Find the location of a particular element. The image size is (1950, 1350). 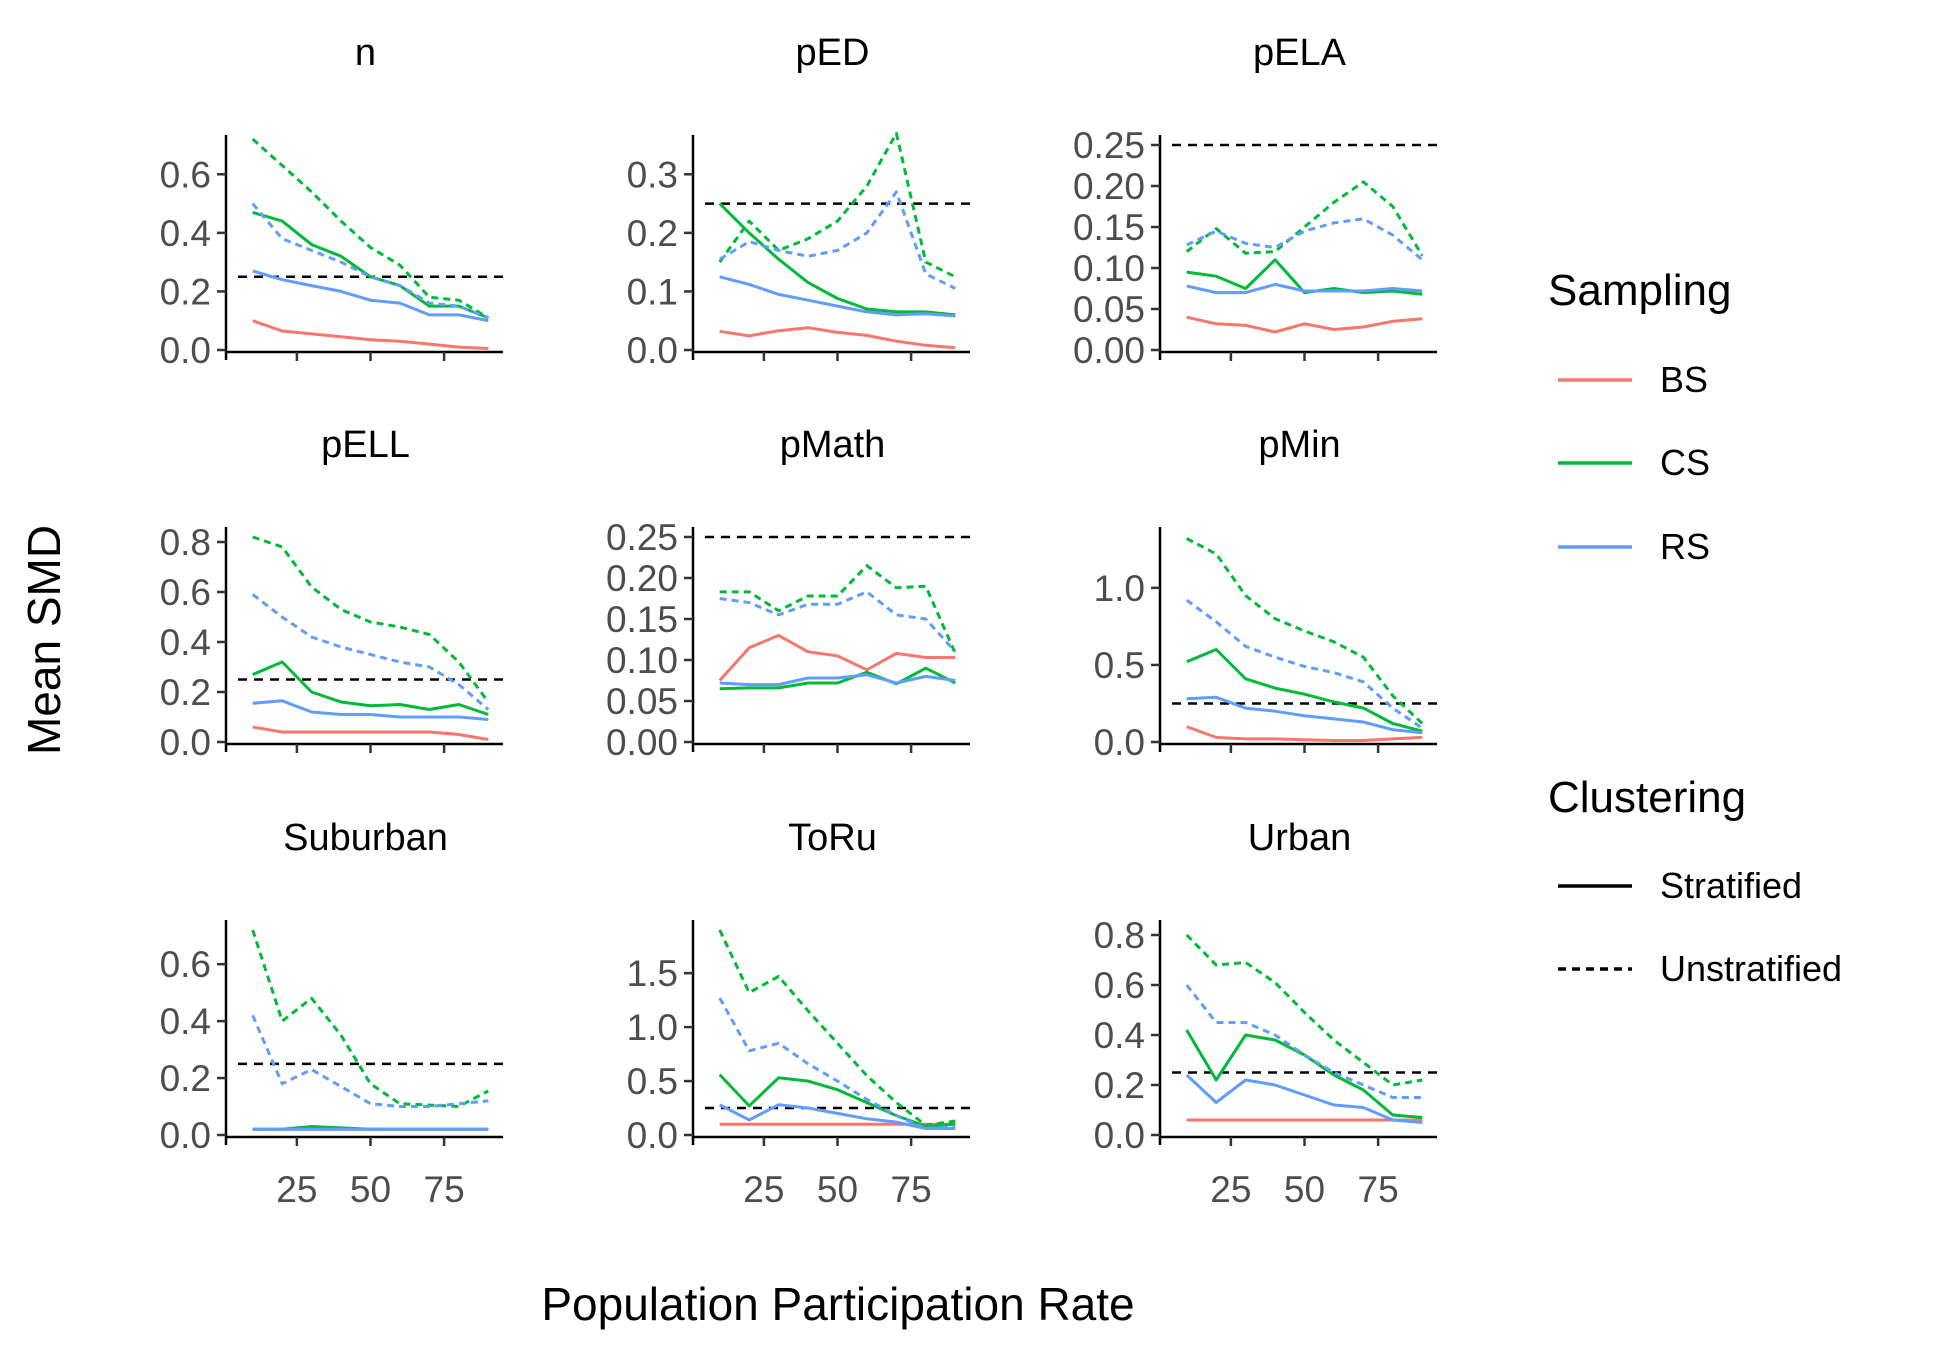

panel-title: pMin is located at coordinates (1299, 445).